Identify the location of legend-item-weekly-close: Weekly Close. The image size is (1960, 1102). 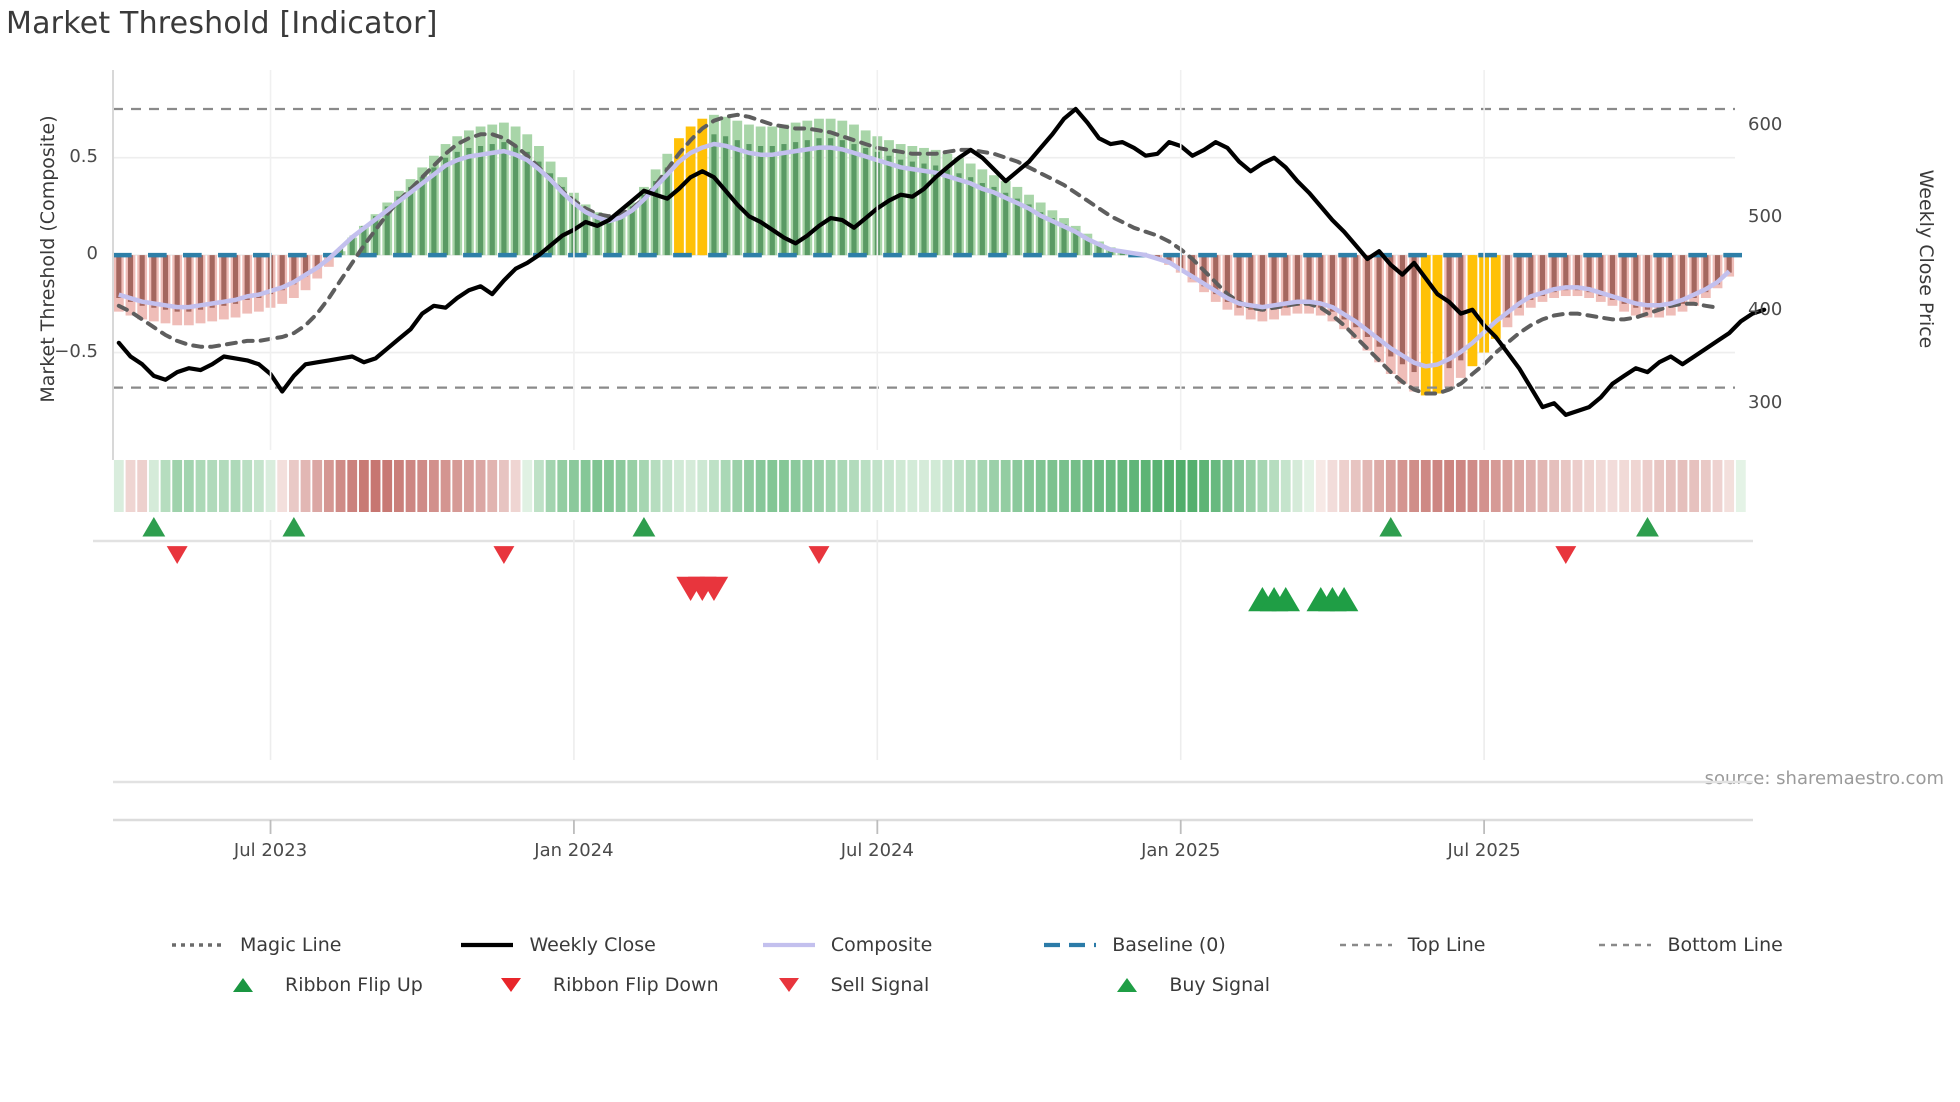
(557, 945).